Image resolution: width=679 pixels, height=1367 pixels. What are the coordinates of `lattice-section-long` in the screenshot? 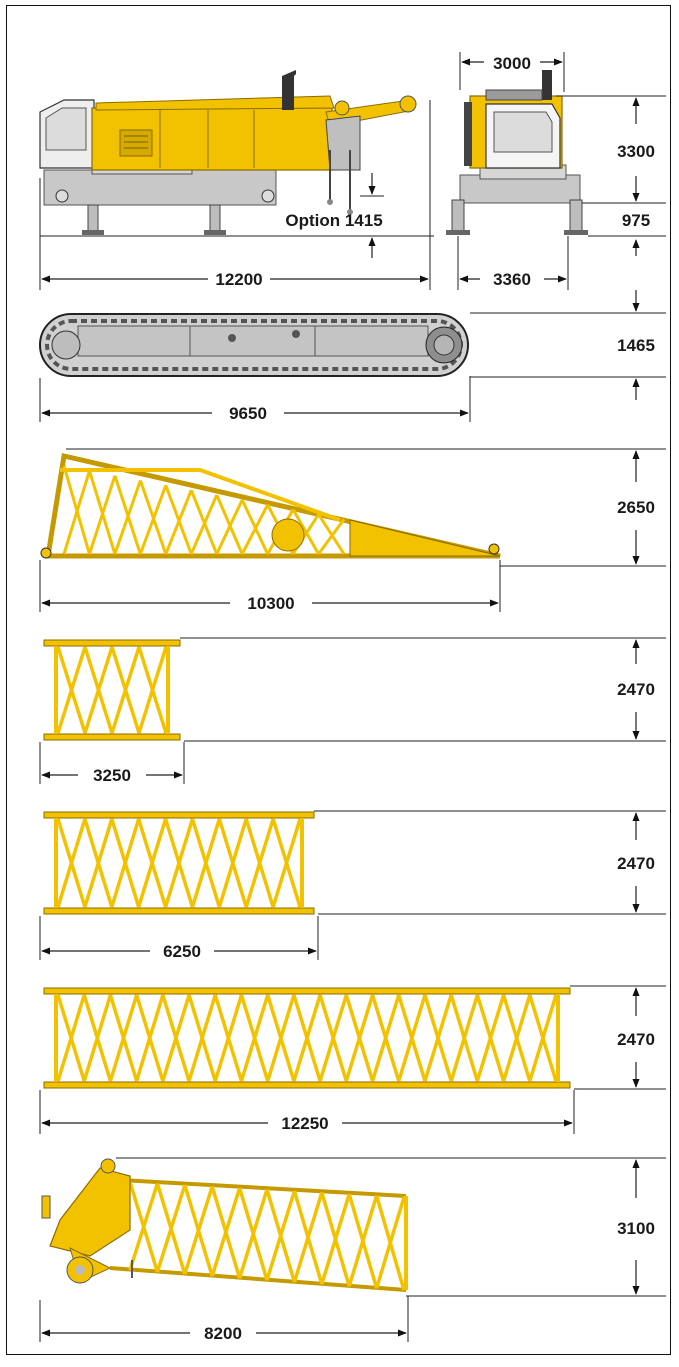 It's located at (307, 1038).